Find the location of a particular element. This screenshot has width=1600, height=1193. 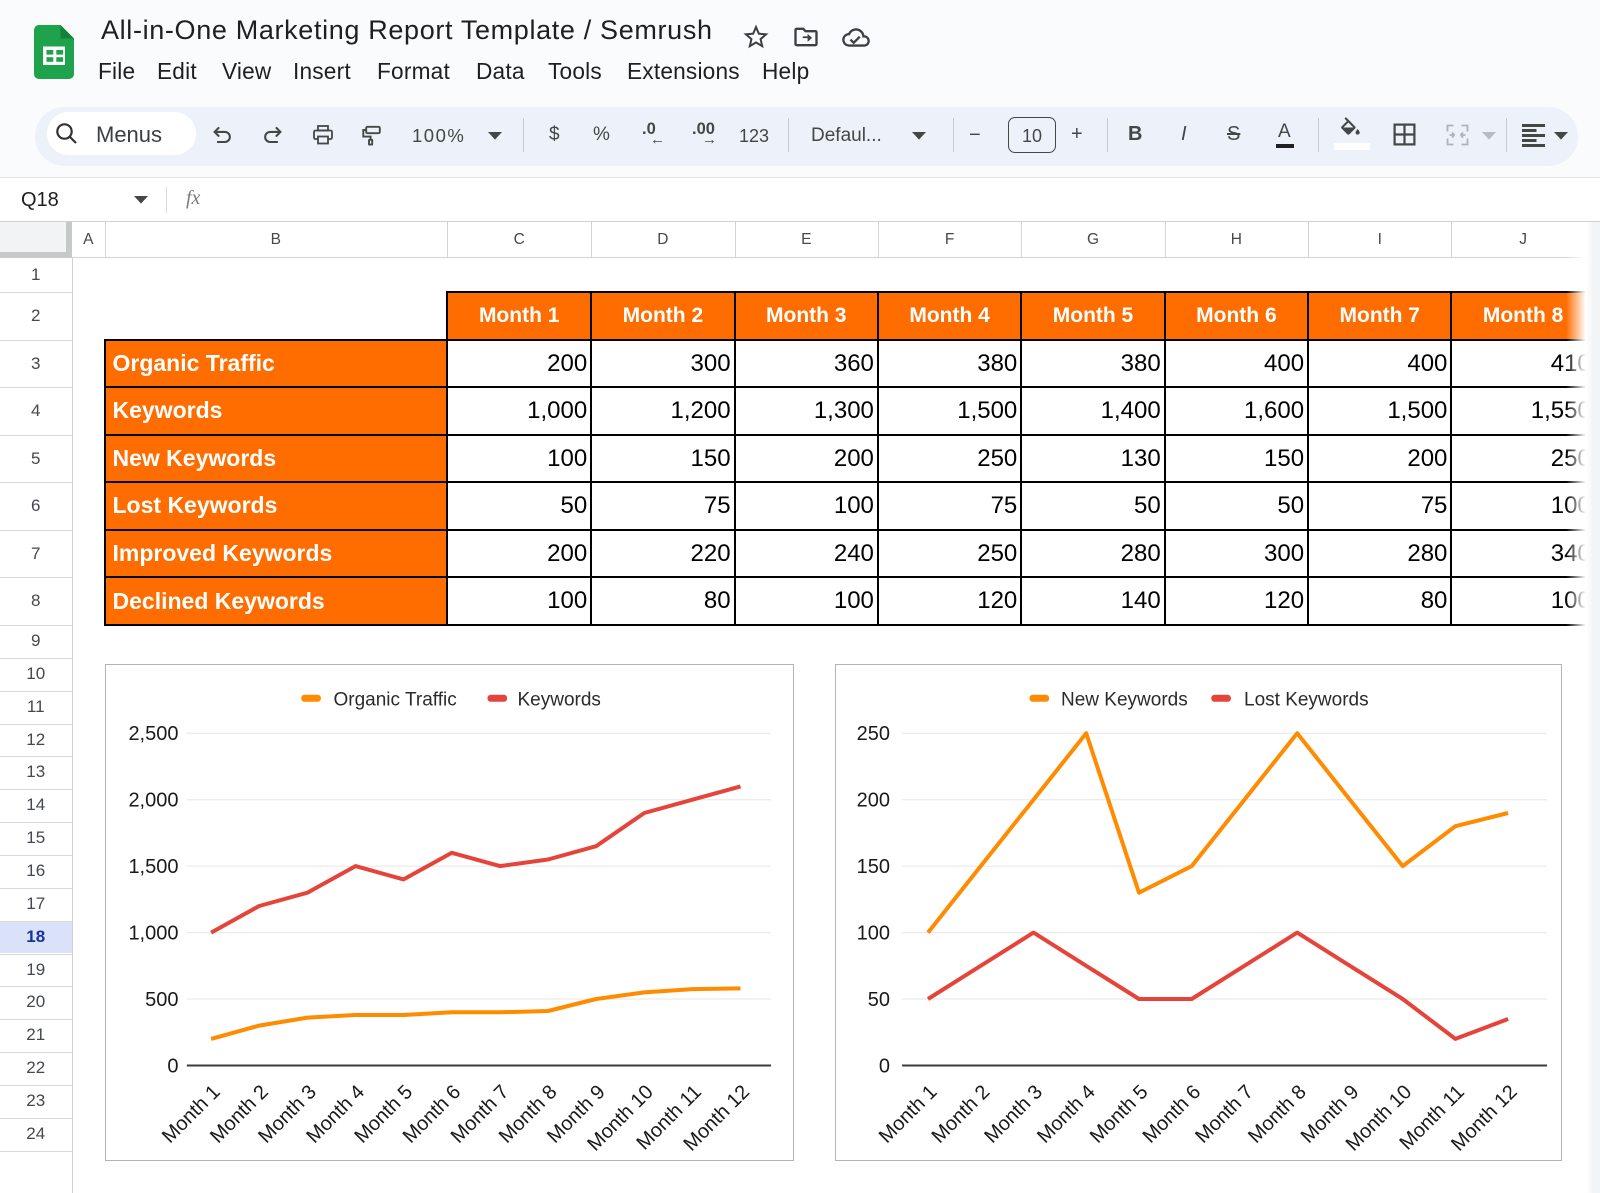

svg-text: 150 is located at coordinates (873, 867).